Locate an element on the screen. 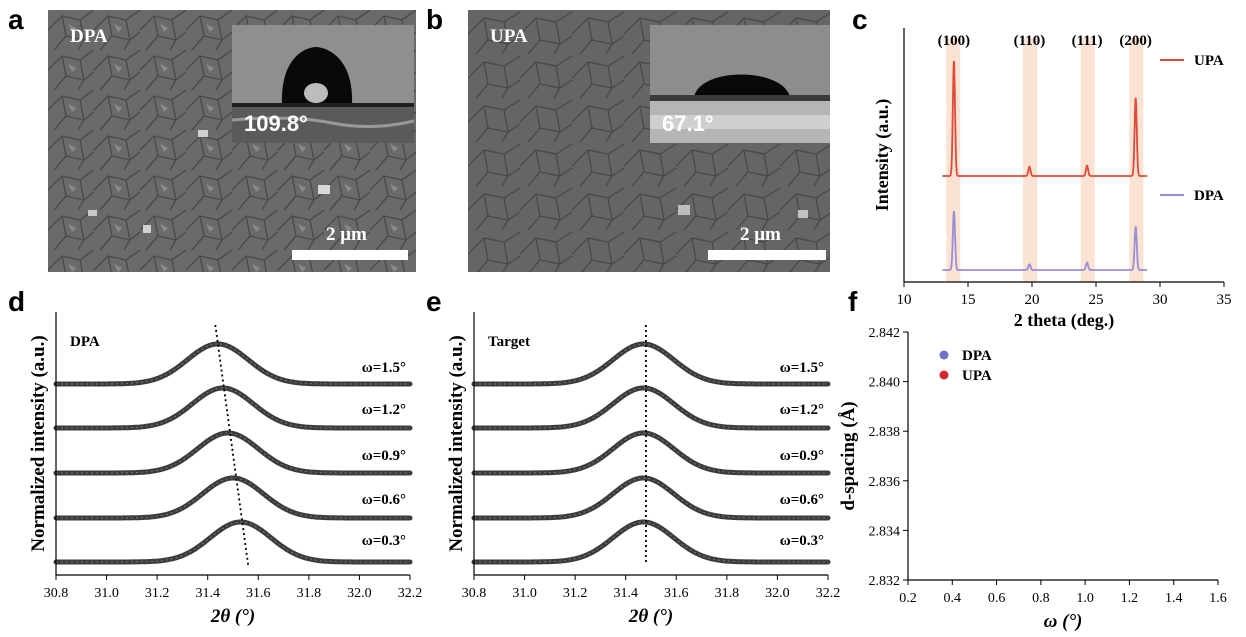 The height and width of the screenshot is (637, 1246). sample-label-upa: UPA is located at coordinates (509, 36).